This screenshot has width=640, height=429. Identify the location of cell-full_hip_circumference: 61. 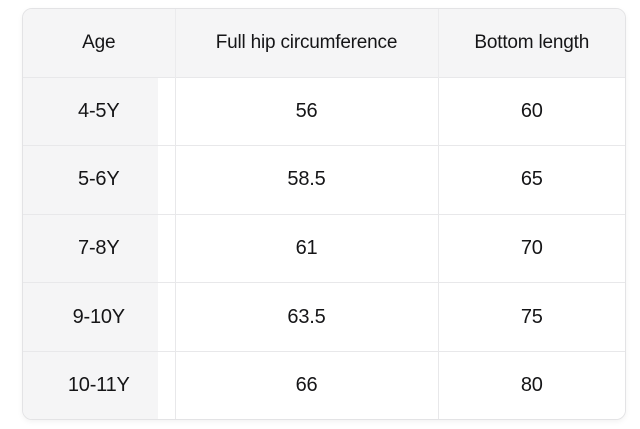
(307, 248).